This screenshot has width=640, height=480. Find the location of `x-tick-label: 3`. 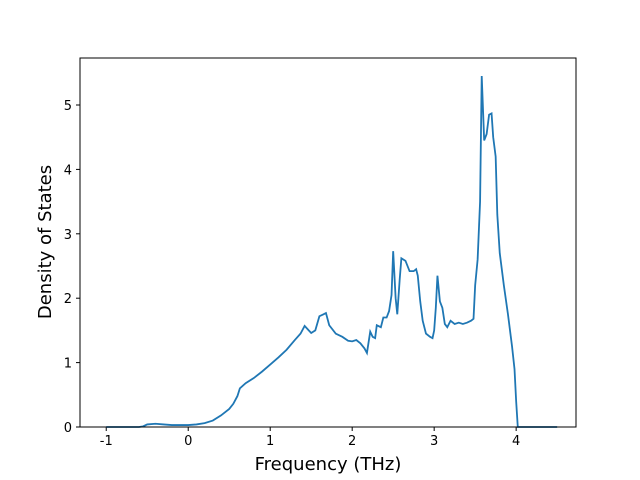

x-tick-label: 3 is located at coordinates (434, 441).